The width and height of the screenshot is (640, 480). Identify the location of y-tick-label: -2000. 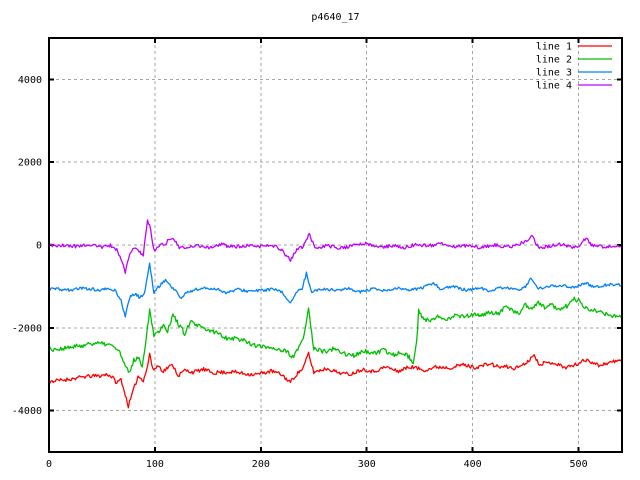
(27, 328).